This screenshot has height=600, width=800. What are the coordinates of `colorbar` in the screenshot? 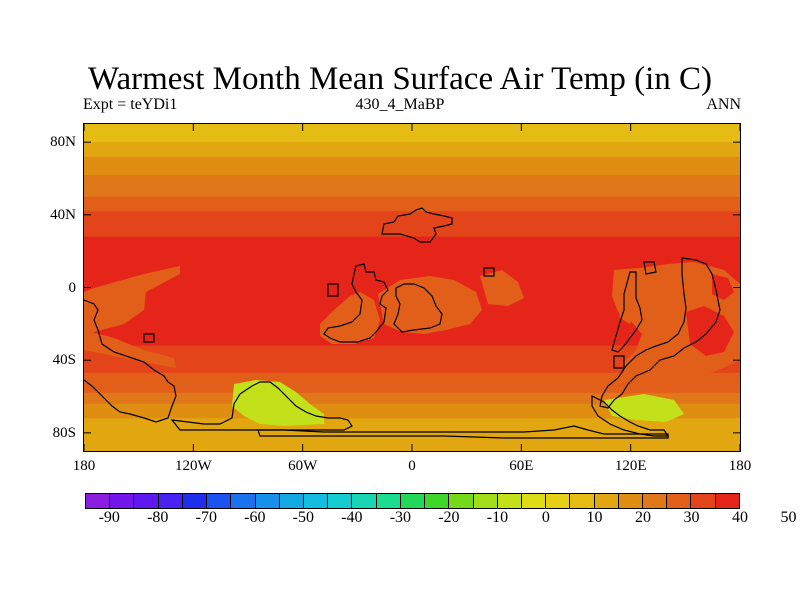 It's located at (412, 501).